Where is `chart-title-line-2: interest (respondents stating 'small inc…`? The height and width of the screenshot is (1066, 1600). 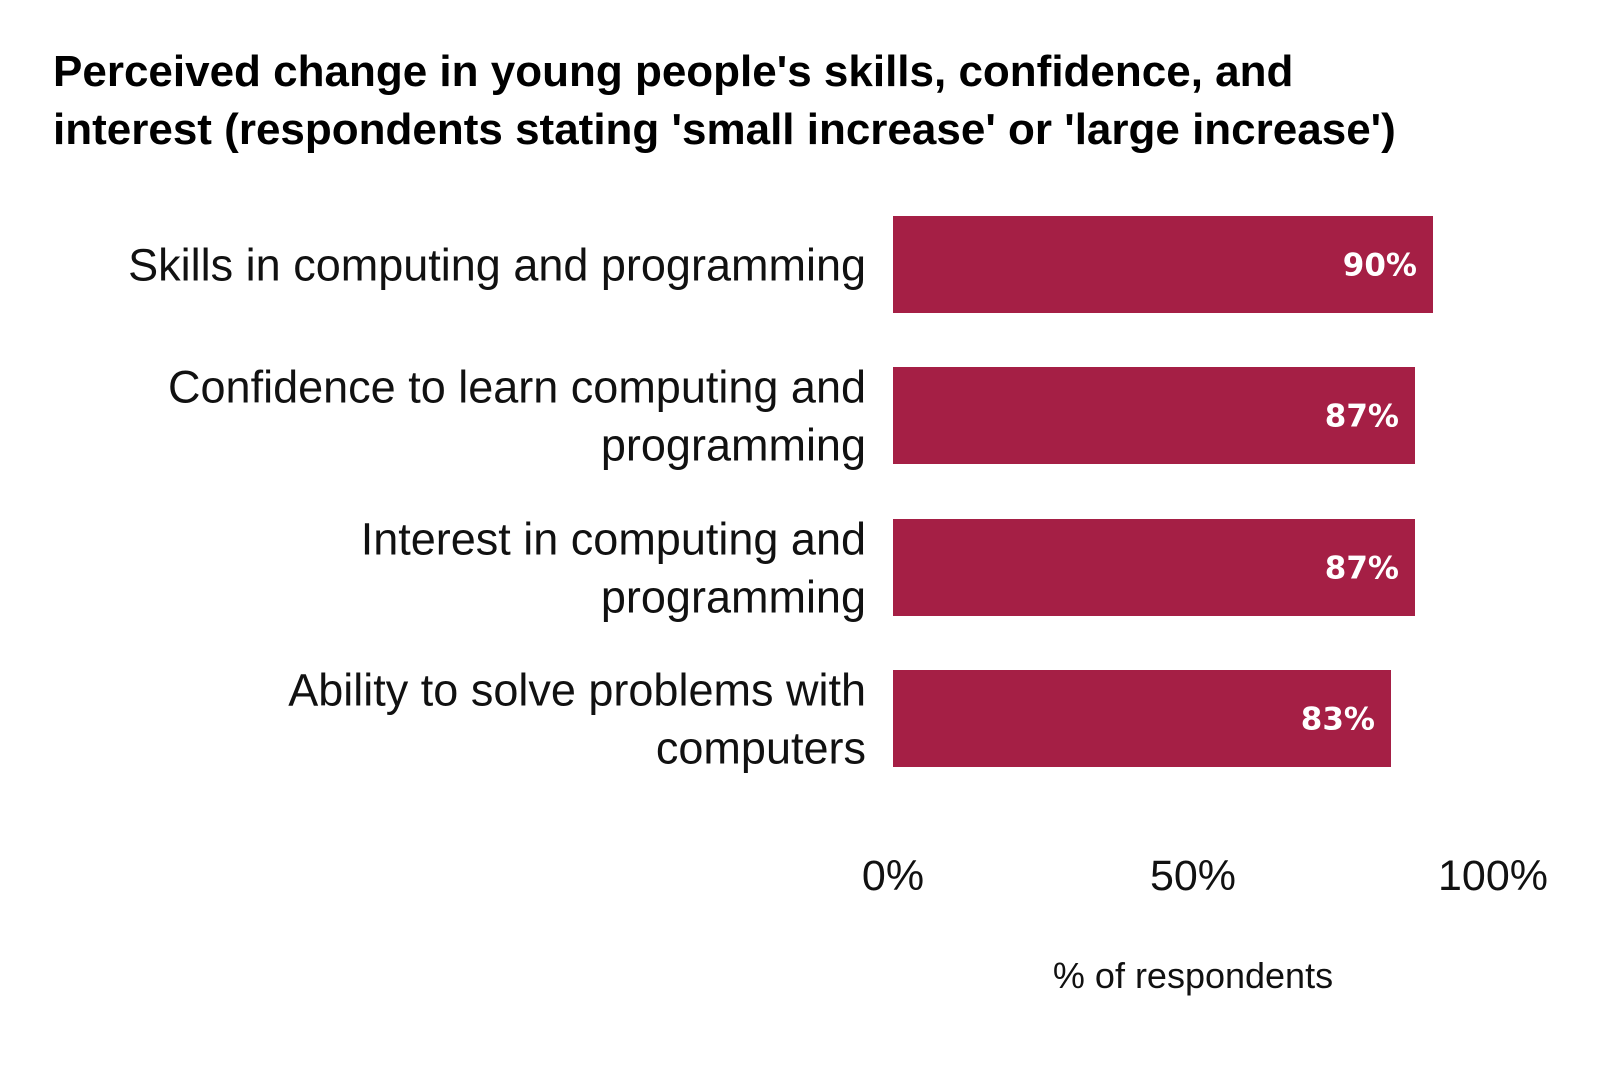
chart-title-line-2: interest (respondents stating 'small inc… is located at coordinates (724, 129).